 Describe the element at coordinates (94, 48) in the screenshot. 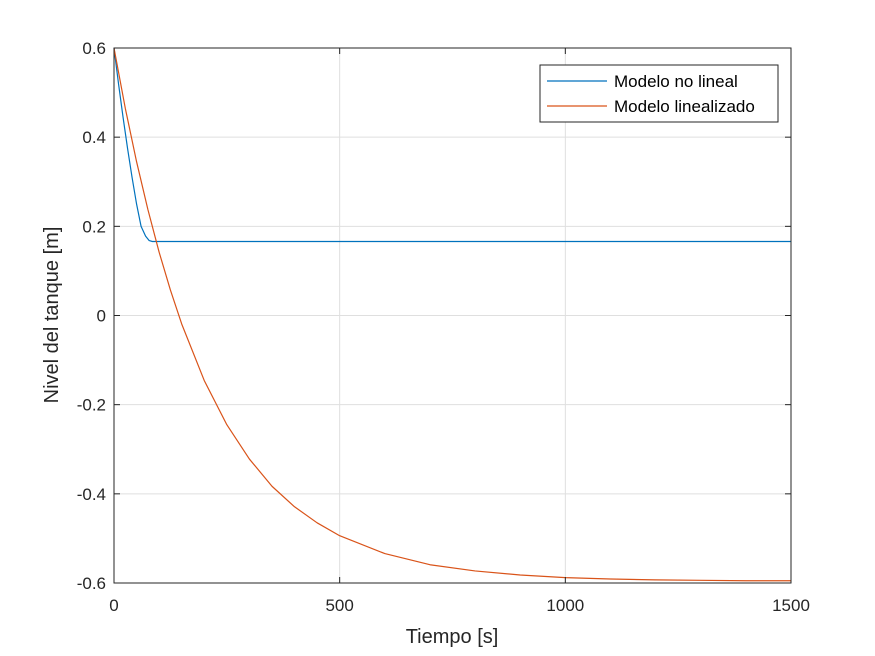

I see `y-tick-label: 0.6` at that location.